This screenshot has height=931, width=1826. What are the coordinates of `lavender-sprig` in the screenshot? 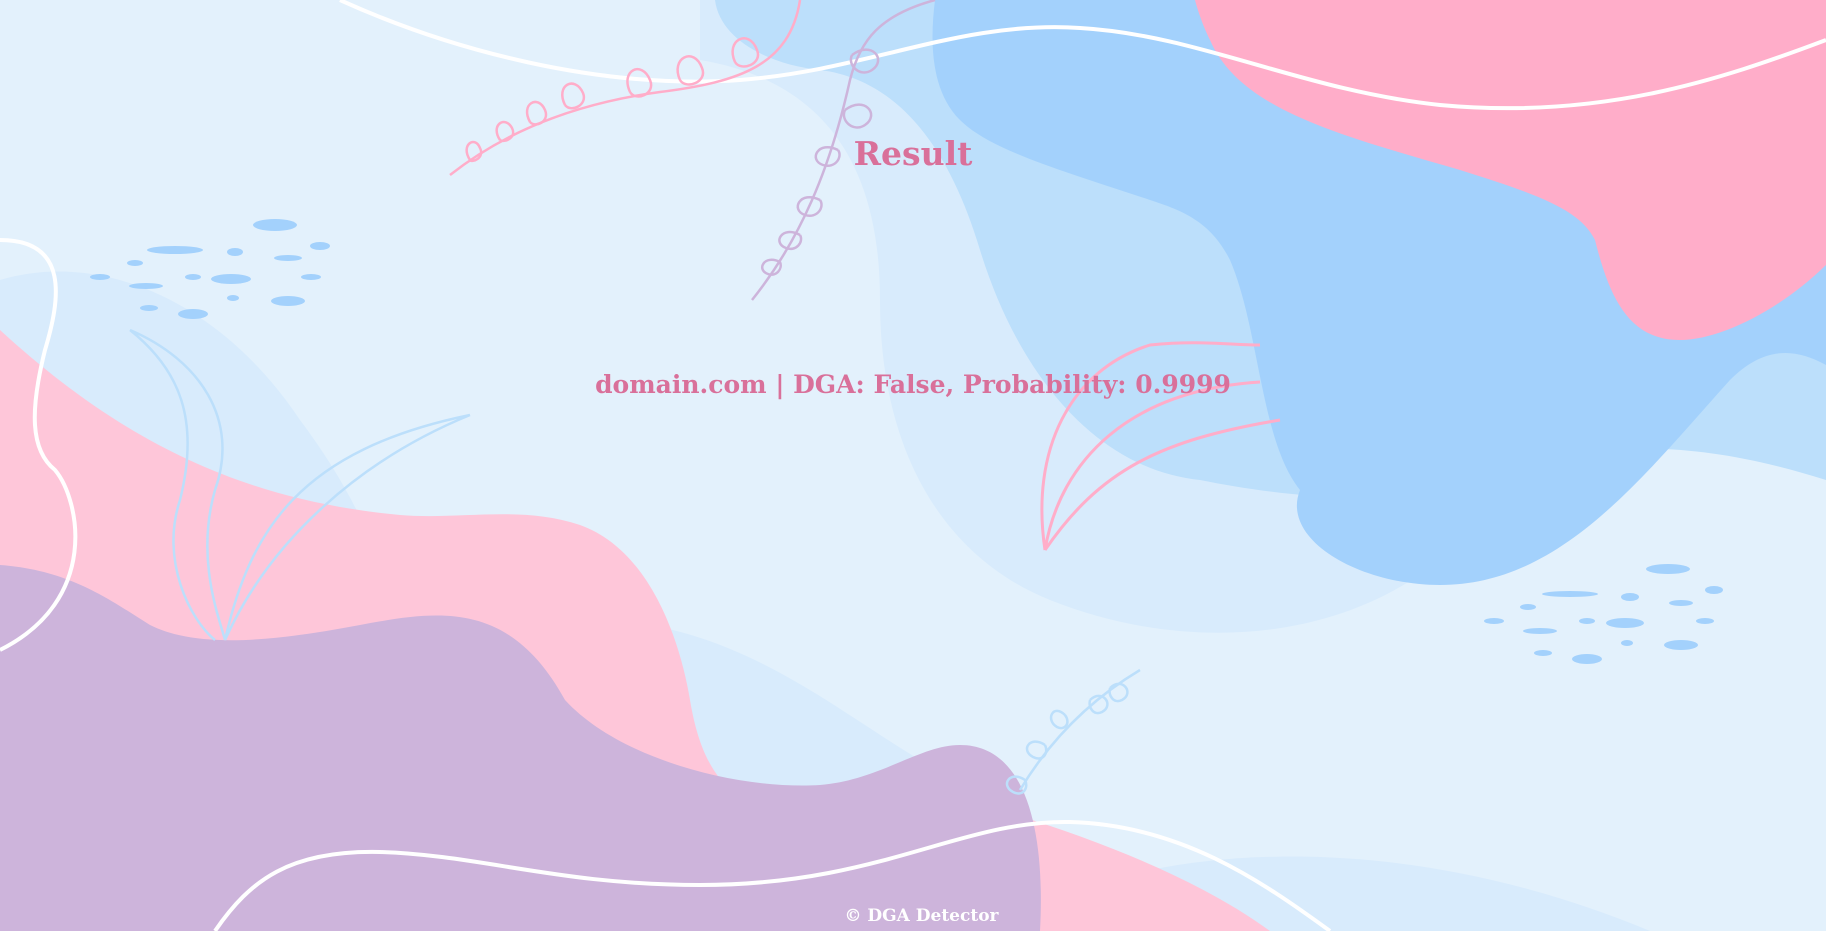 It's located at (843, 150).